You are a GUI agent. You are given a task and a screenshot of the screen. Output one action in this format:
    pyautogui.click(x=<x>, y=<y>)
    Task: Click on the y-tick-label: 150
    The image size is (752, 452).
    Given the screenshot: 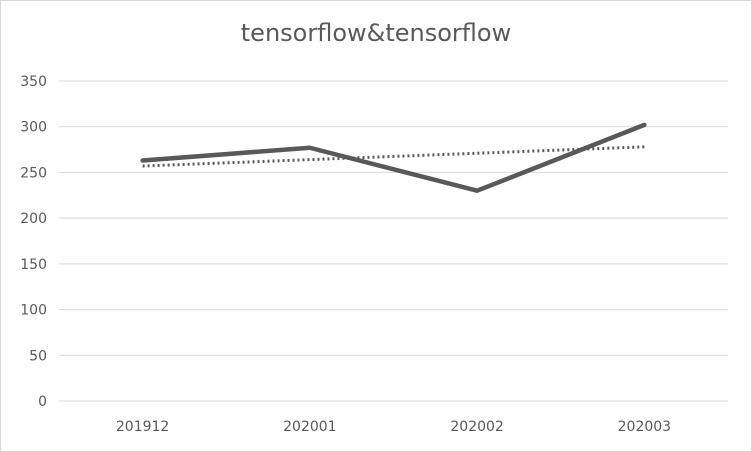 What is the action you would take?
    pyautogui.click(x=33, y=265)
    